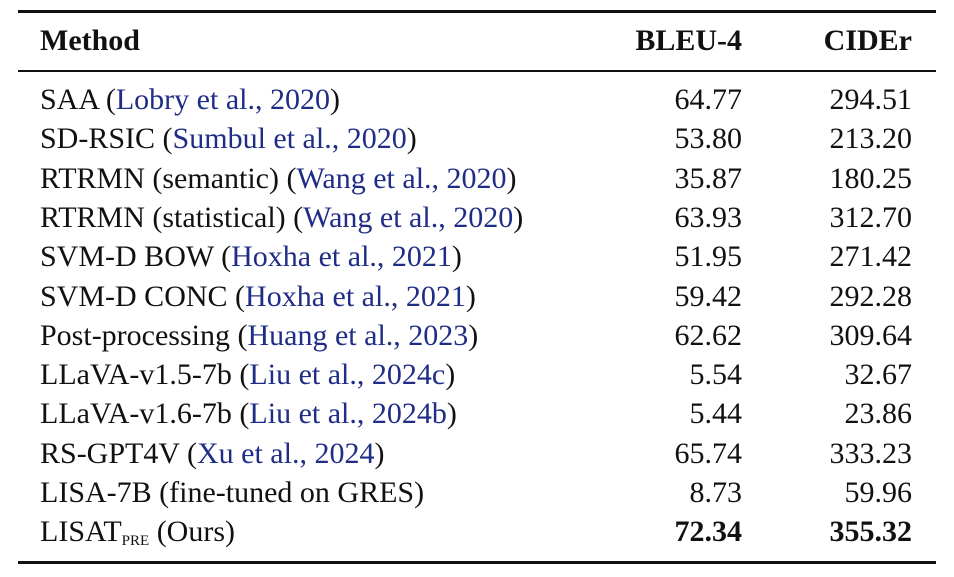 This screenshot has width=954, height=577. What do you see at coordinates (871, 178) in the screenshot?
I see `cider-value: 180.25` at bounding box center [871, 178].